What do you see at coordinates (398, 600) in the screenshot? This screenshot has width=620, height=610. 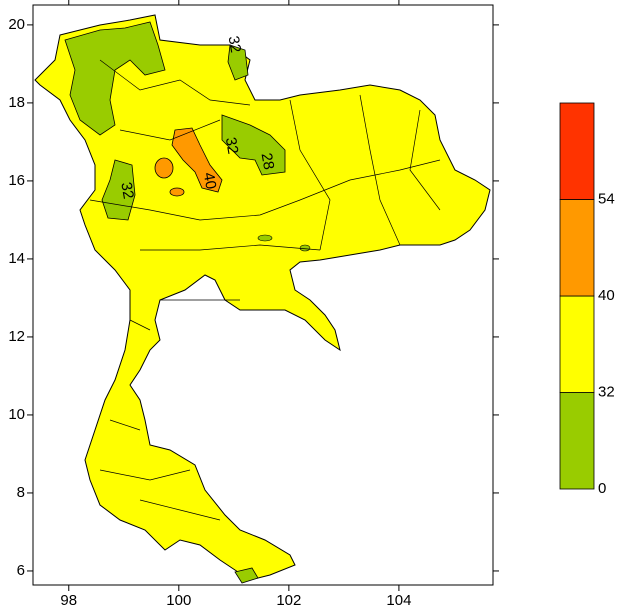 I see `x-tick-label: 104` at bounding box center [398, 600].